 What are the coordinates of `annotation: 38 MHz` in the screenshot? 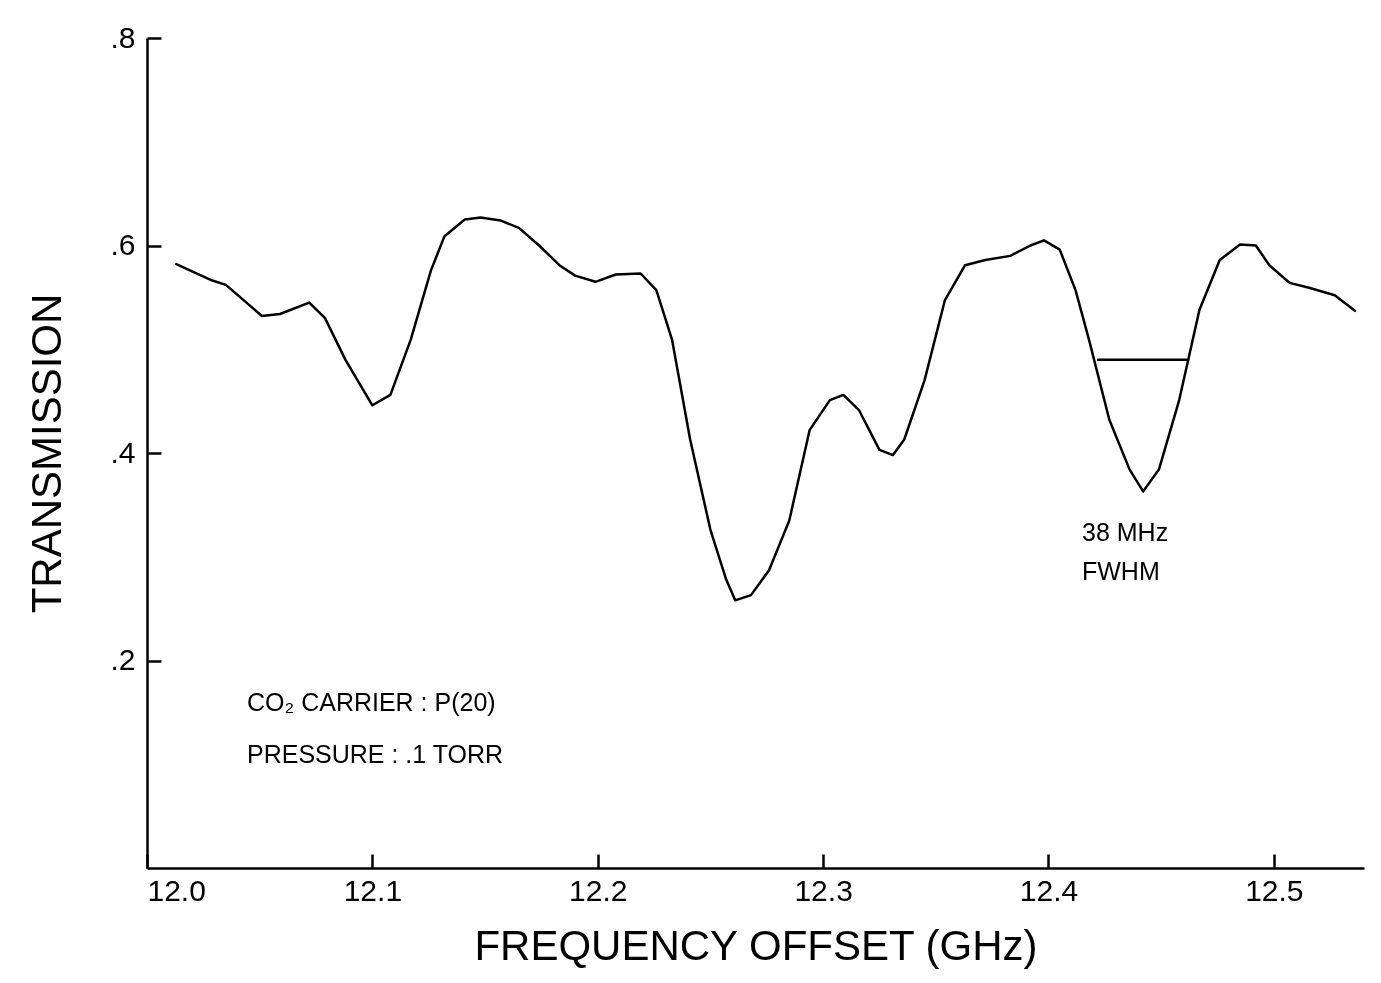 It's located at (1125, 532).